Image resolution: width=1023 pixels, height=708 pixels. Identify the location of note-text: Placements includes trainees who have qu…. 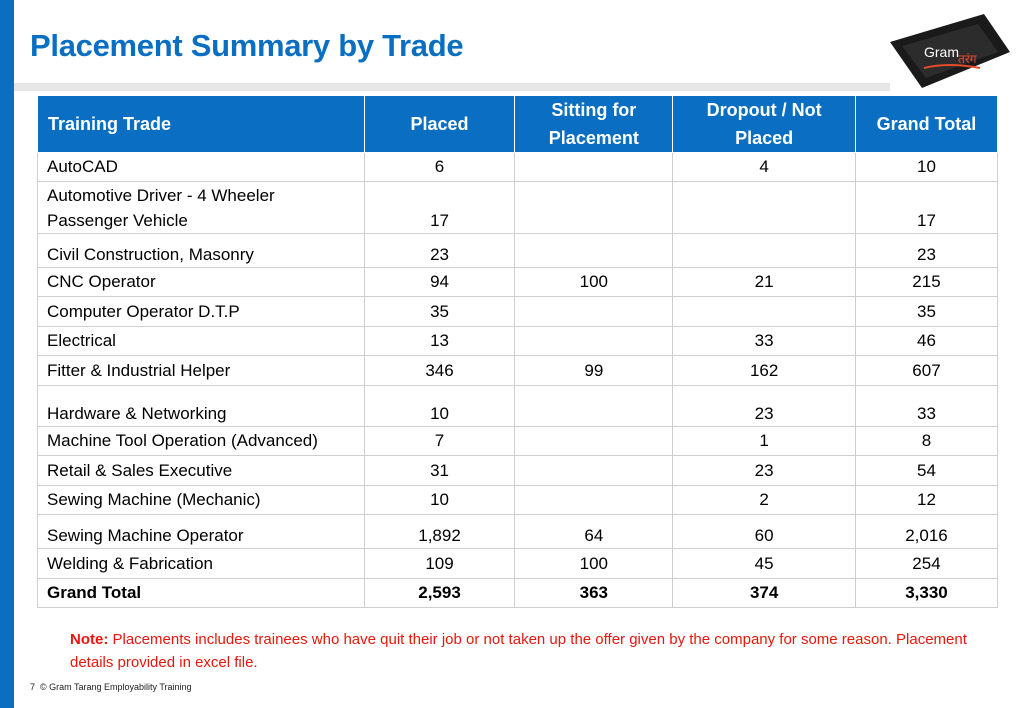
(518, 651).